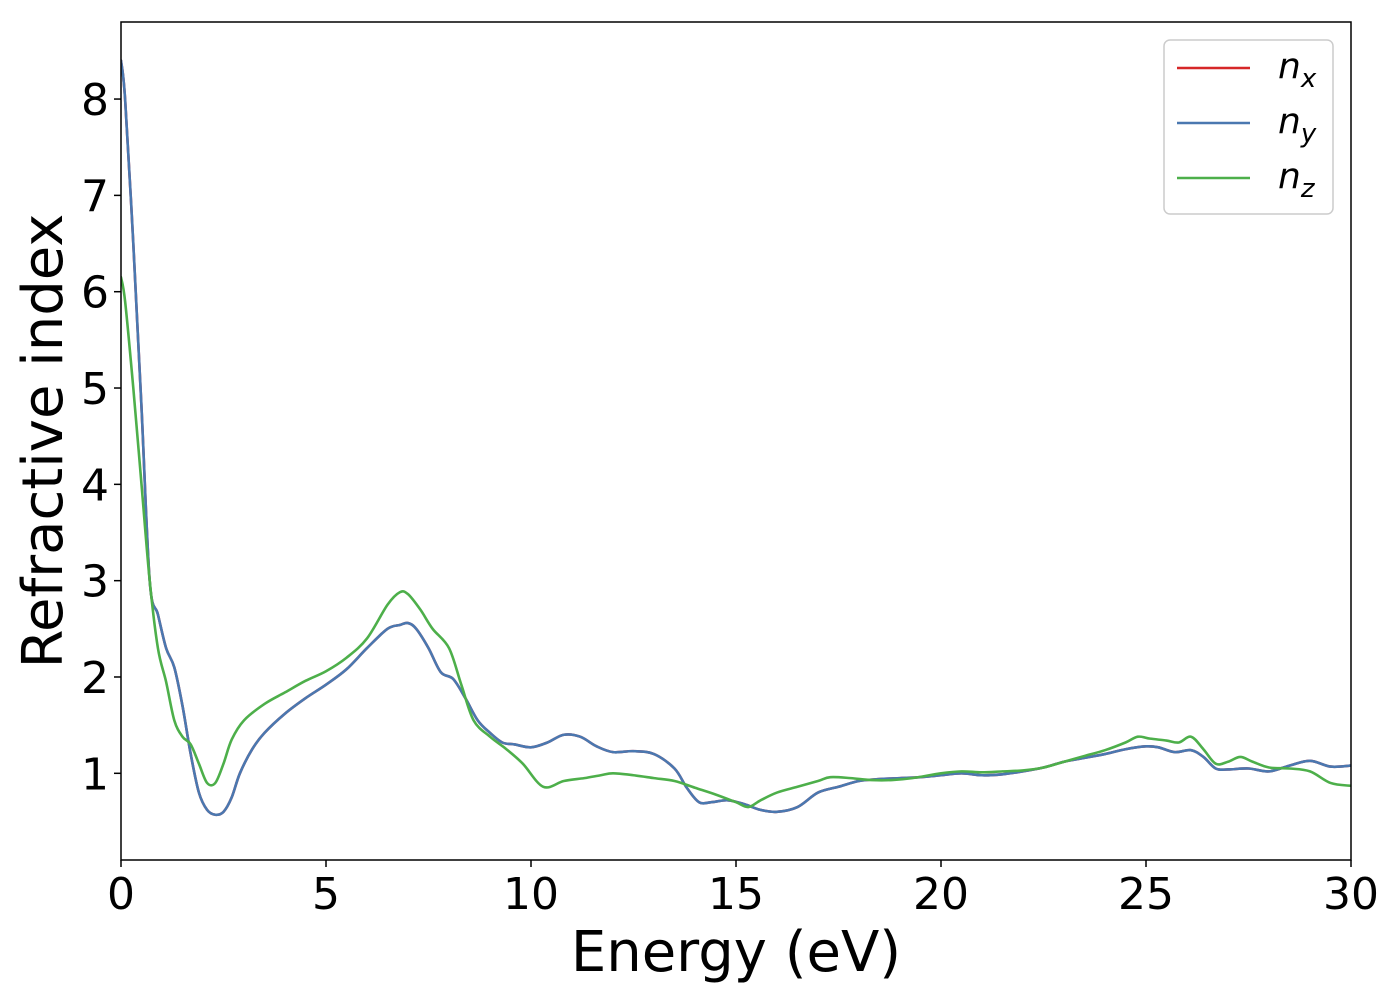 The image size is (1400, 1000). I want to click on legend-label-ny: ny, so click(1297, 125).